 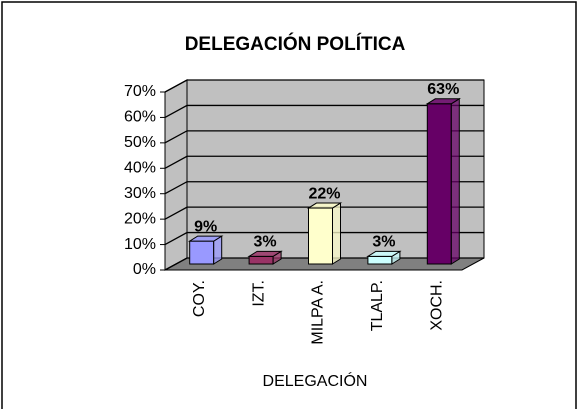 I want to click on value-label: 63%, so click(x=443, y=89).